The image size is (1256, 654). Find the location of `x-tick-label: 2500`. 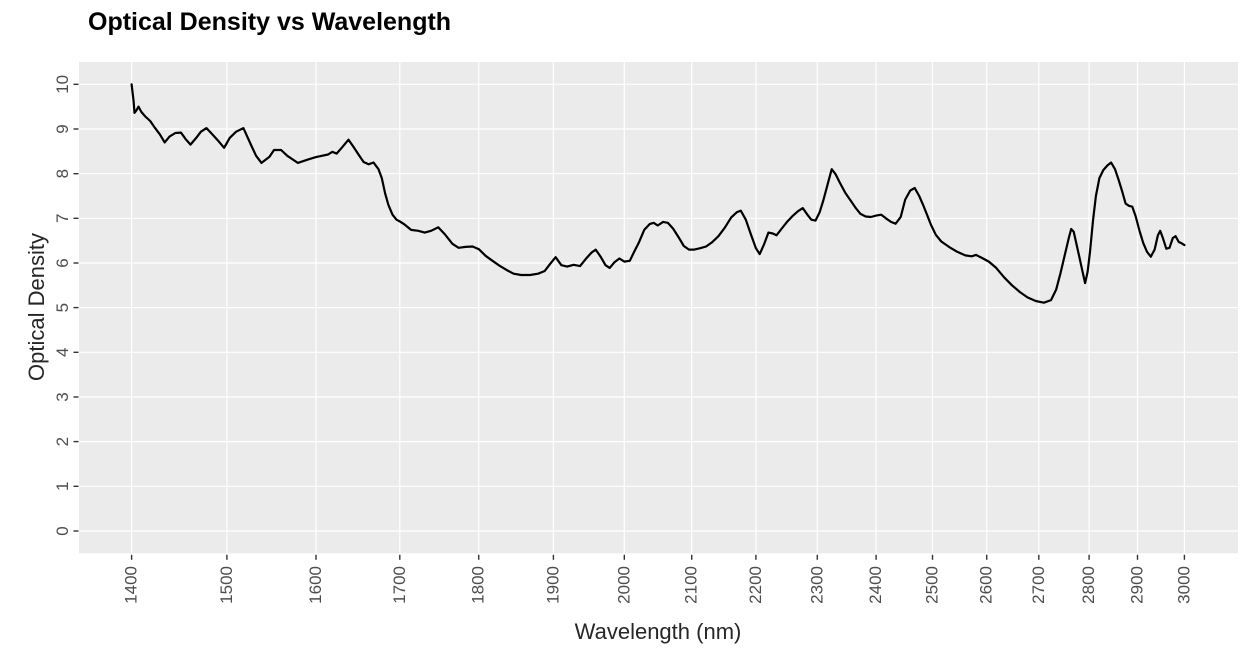

x-tick-label: 2500 is located at coordinates (932, 585).